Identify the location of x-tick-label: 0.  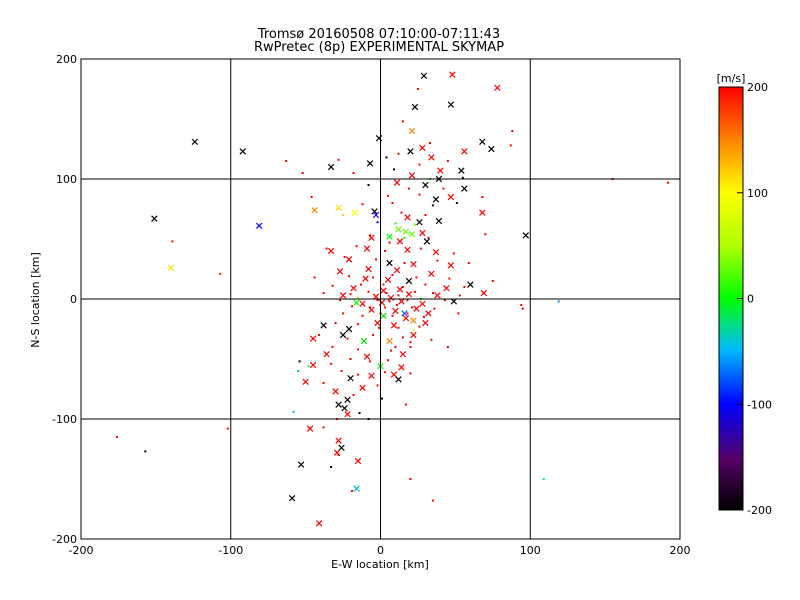
(380, 550).